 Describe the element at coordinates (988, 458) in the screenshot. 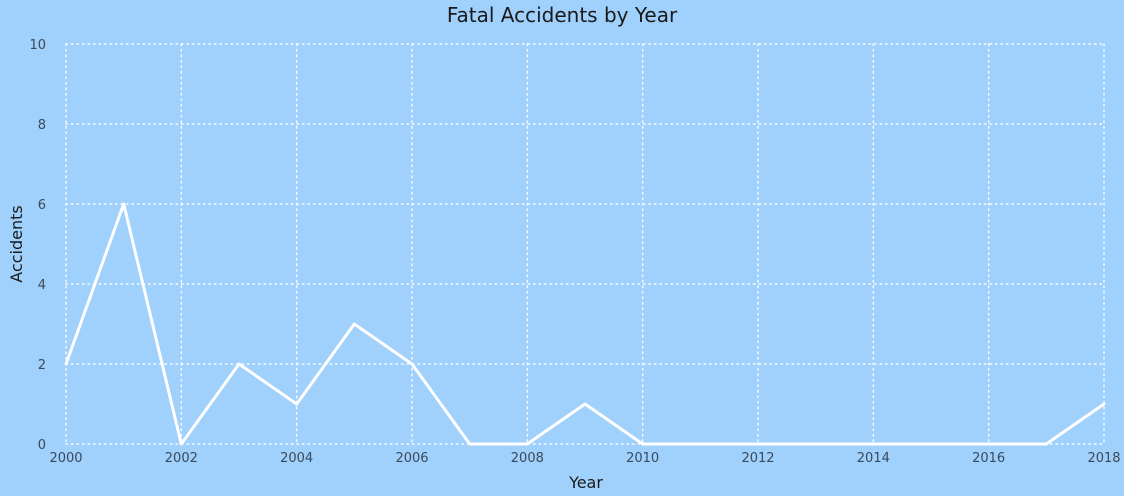

I see `x-tick-label: 2016` at that location.